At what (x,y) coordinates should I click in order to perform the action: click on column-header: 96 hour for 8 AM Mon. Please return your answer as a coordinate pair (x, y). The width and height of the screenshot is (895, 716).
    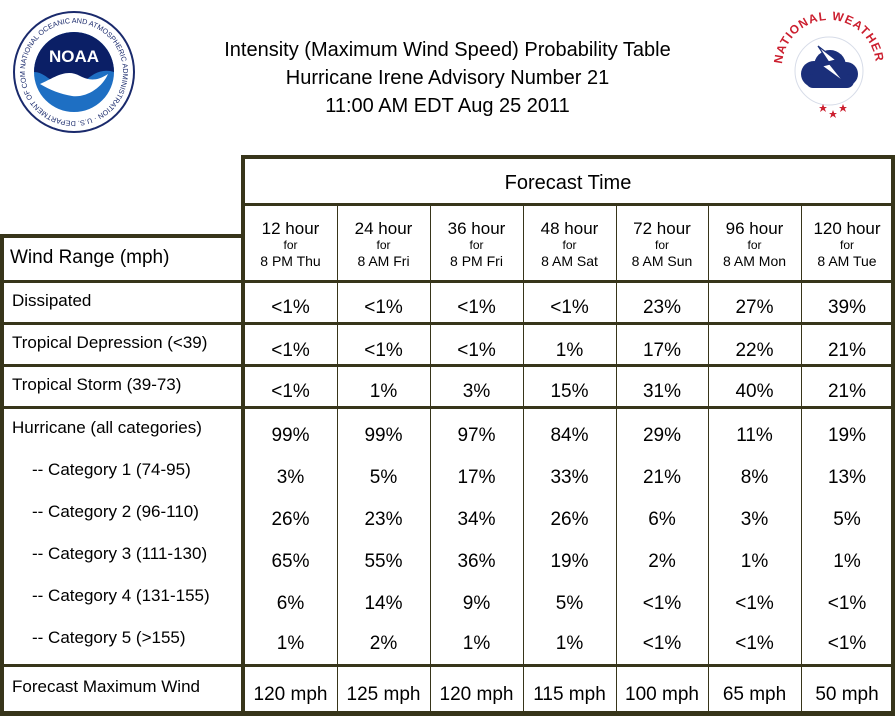
    Looking at the image, I should click on (754, 244).